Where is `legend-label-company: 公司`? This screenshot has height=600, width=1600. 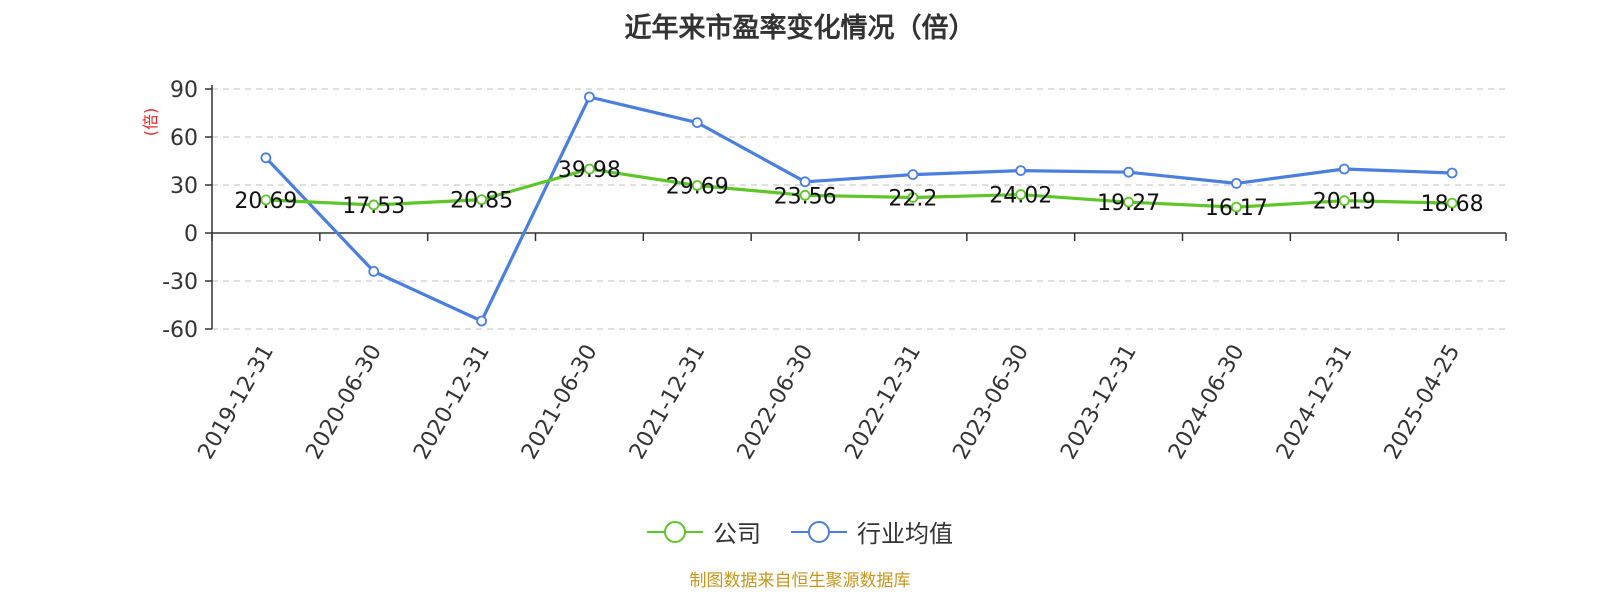
legend-label-company: 公司 is located at coordinates (737, 534).